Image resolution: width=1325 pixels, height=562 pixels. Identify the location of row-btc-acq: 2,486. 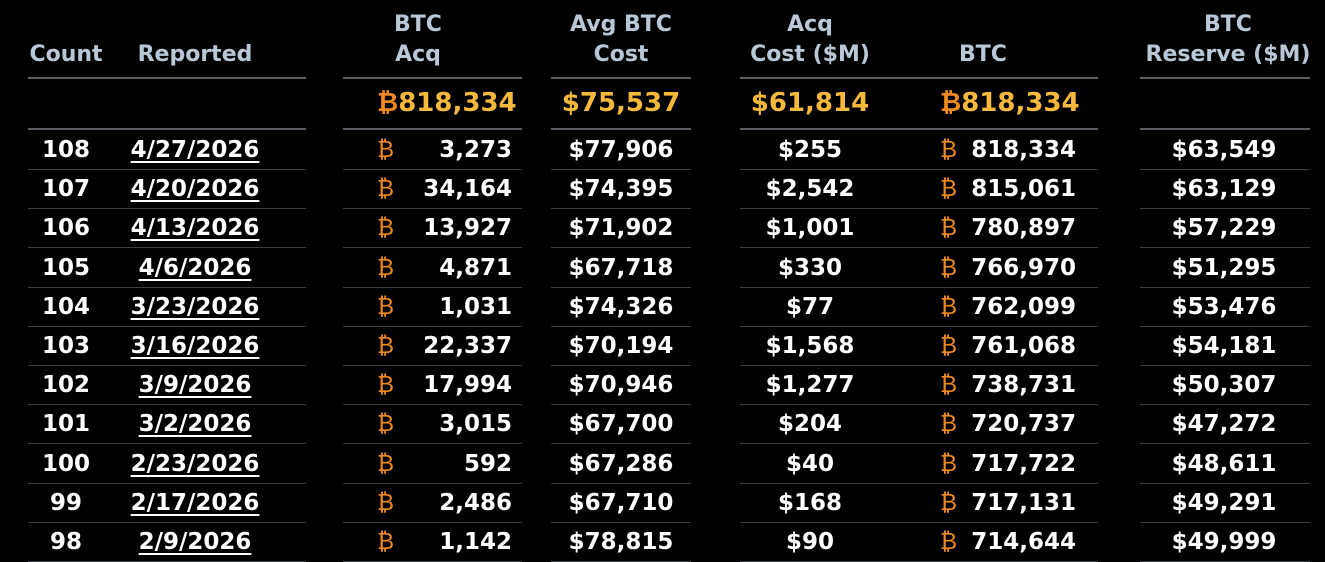
(475, 503).